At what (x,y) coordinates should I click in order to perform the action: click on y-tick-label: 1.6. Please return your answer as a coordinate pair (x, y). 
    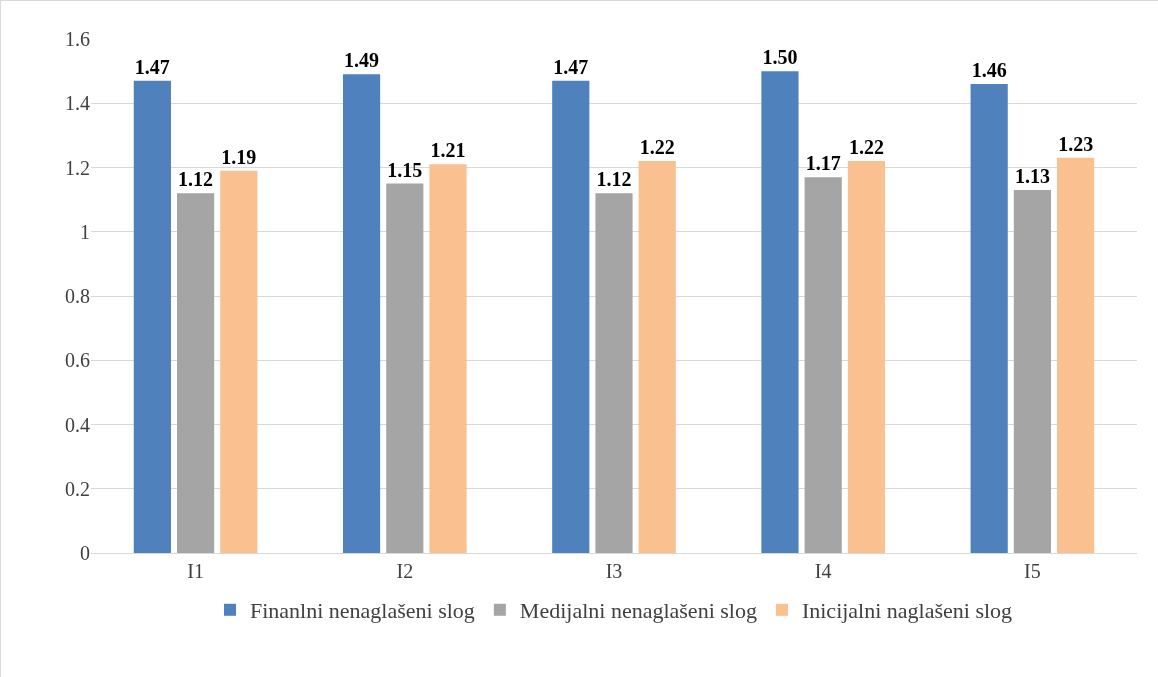
    Looking at the image, I should click on (77, 39).